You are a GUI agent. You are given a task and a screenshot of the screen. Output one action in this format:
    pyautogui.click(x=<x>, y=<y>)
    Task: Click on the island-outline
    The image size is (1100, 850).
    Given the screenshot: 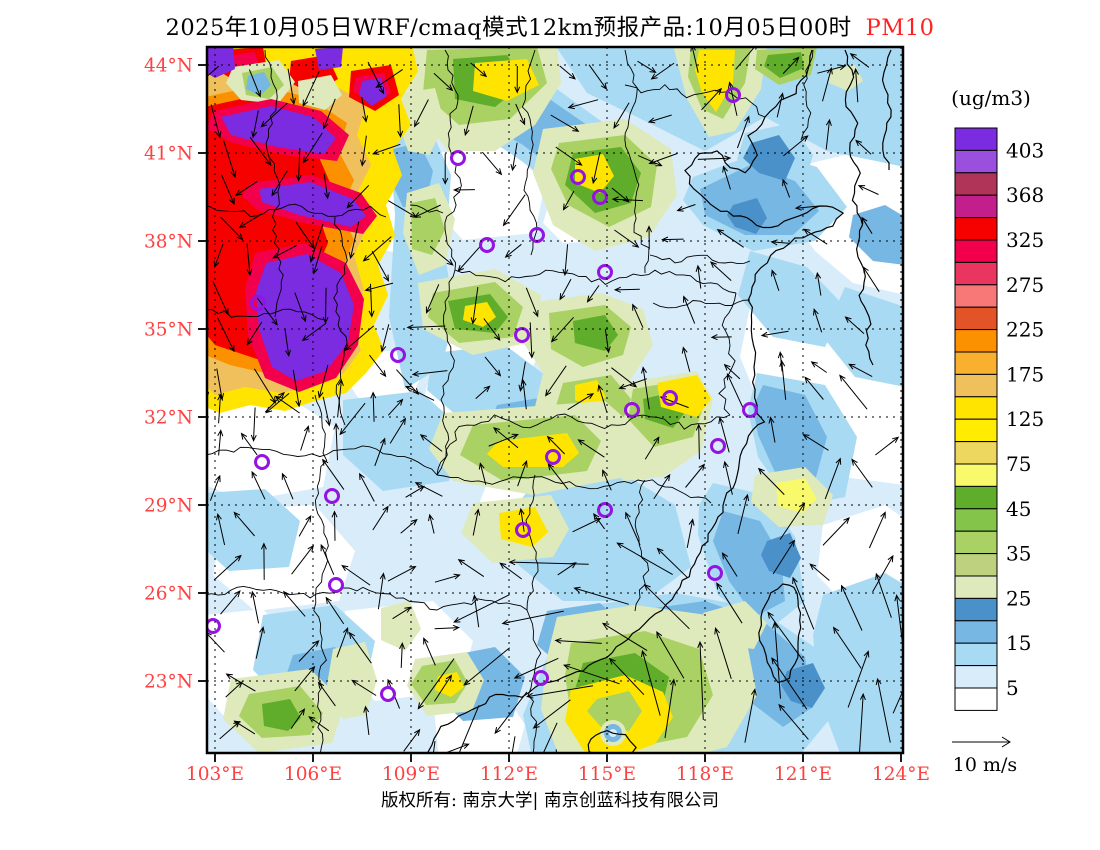 What is the action you would take?
    pyautogui.click(x=612, y=741)
    